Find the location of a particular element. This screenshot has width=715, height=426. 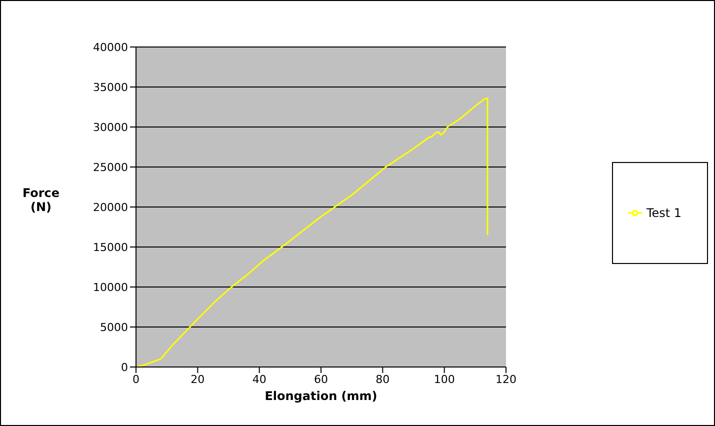

x-tick-label: 60 is located at coordinates (321, 379).